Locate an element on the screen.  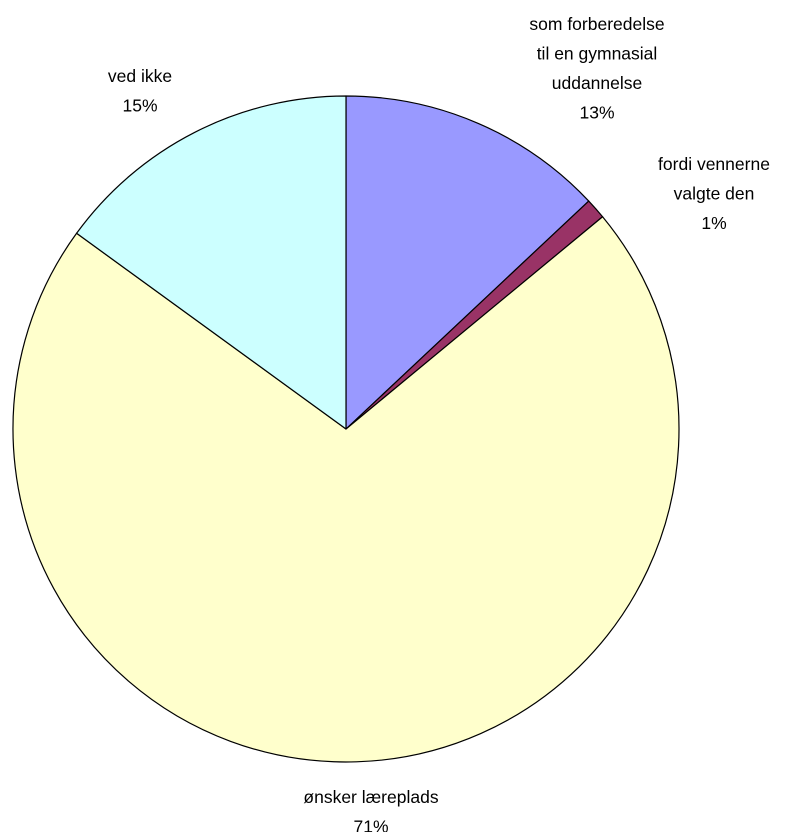
slice-name-label: uddannelse is located at coordinates (597, 83).